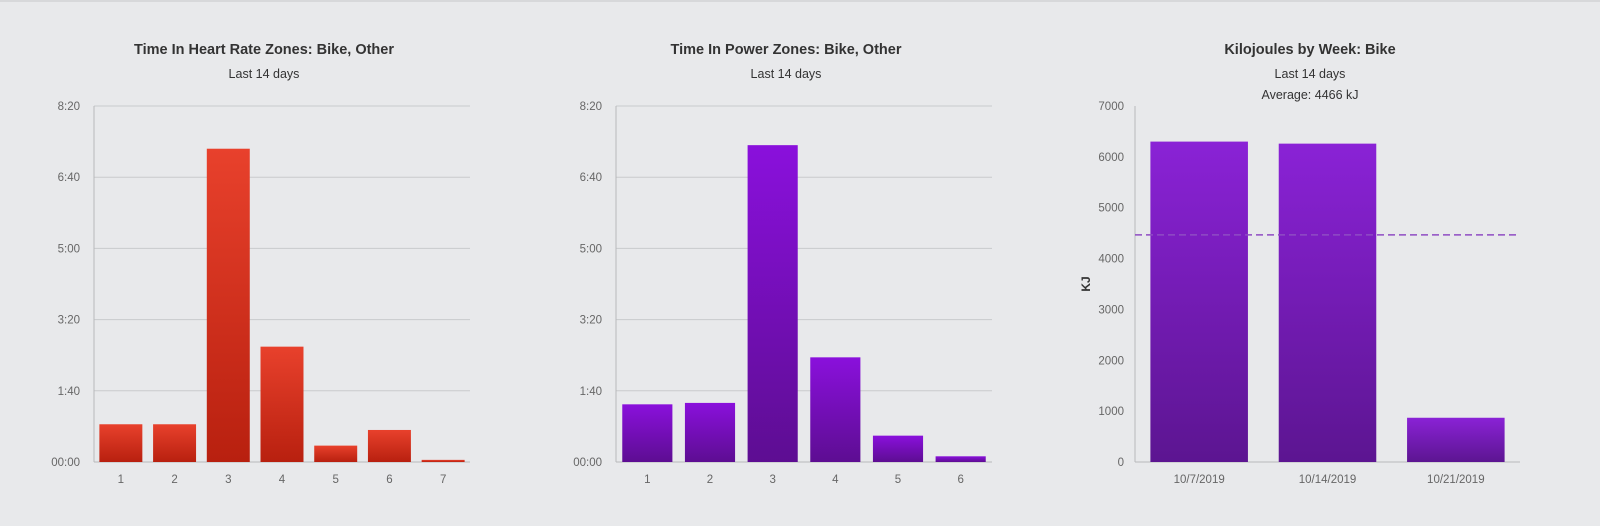 Image resolution: width=1600 pixels, height=526 pixels. What do you see at coordinates (1111, 158) in the screenshot?
I see `y-tick-label: 6000` at bounding box center [1111, 158].